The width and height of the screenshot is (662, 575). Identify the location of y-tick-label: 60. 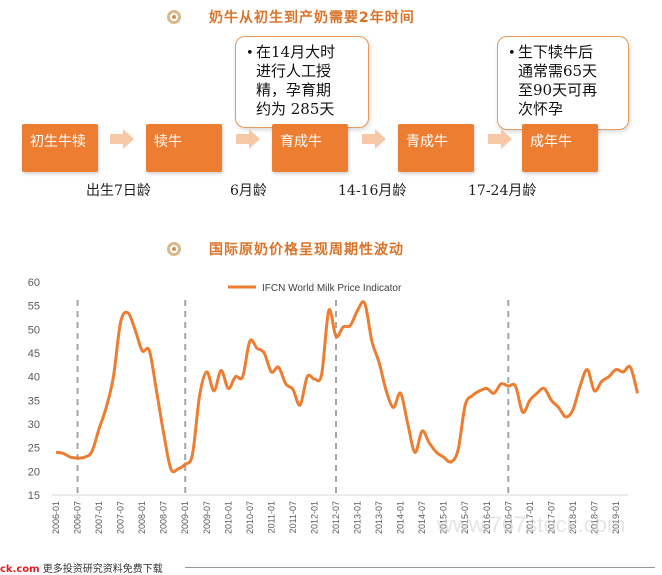
(34, 283).